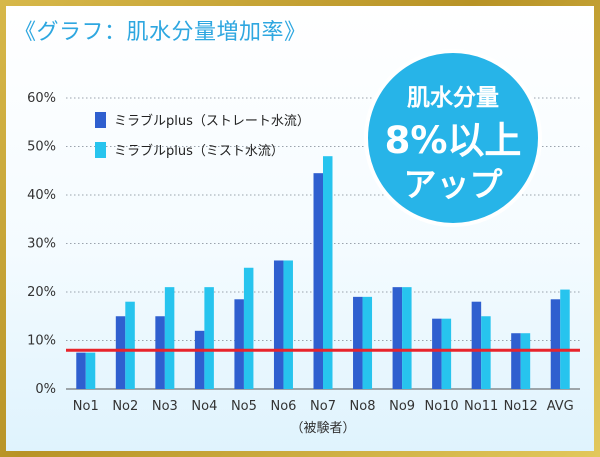 Image resolution: width=600 pixels, height=457 pixels. Describe the element at coordinates (402, 406) in the screenshot. I see `x-tick-label: No9` at that location.